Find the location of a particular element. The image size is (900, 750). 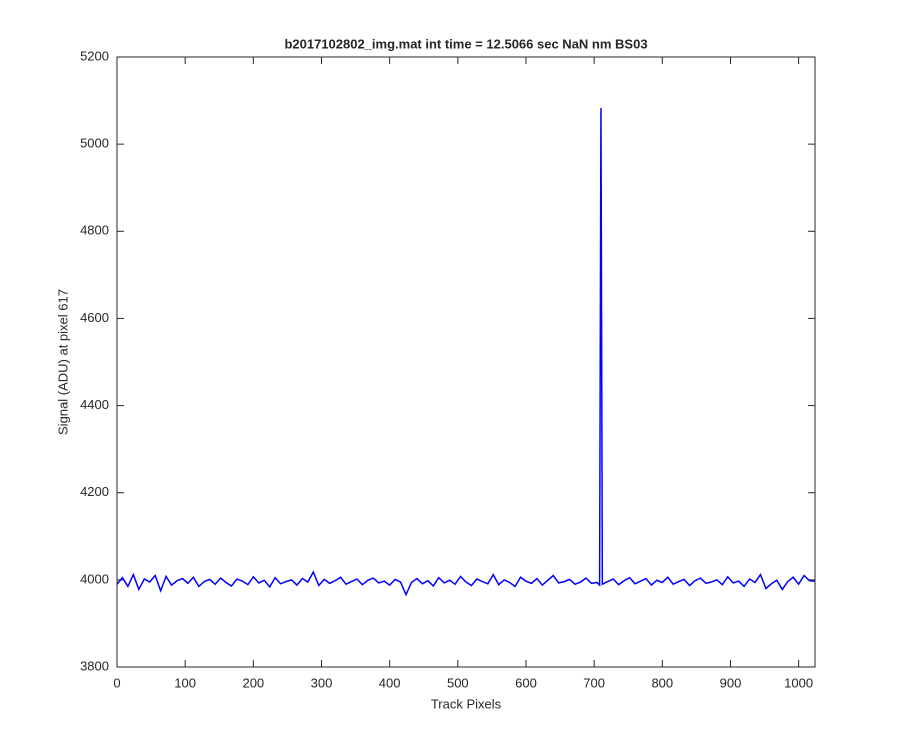

y-tick-label: 4400 is located at coordinates (94, 404).